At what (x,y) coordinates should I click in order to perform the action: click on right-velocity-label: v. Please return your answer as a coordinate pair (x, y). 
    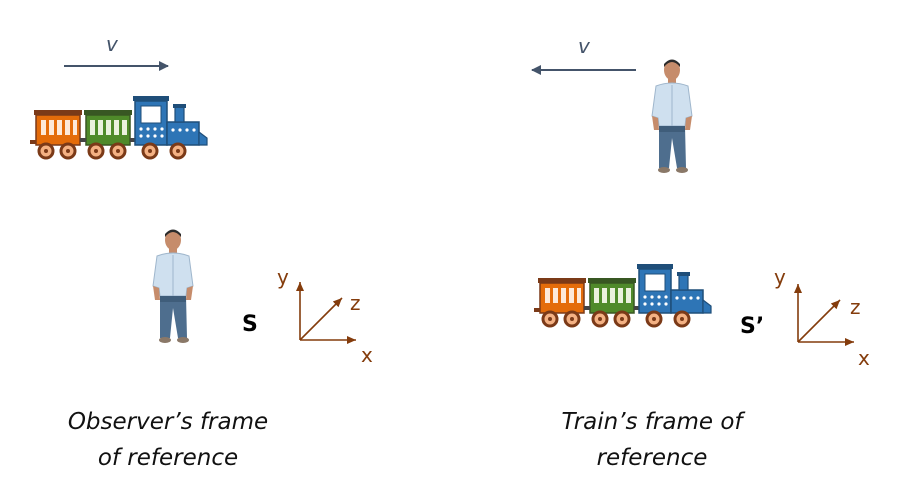
    Looking at the image, I should click on (584, 46).